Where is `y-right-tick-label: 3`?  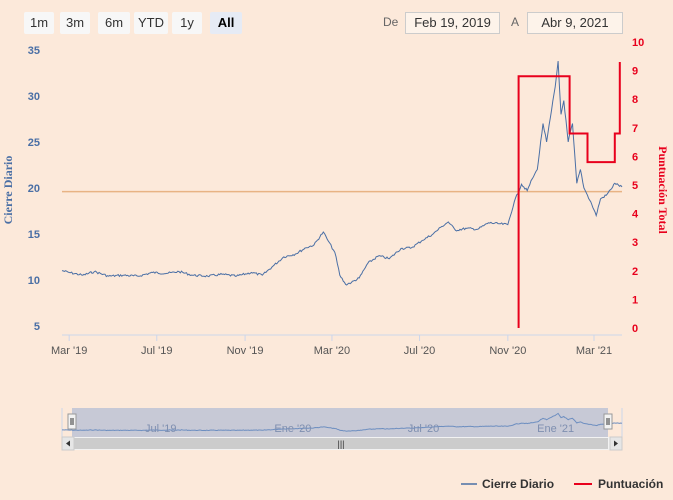 y-right-tick-label: 3 is located at coordinates (635, 243).